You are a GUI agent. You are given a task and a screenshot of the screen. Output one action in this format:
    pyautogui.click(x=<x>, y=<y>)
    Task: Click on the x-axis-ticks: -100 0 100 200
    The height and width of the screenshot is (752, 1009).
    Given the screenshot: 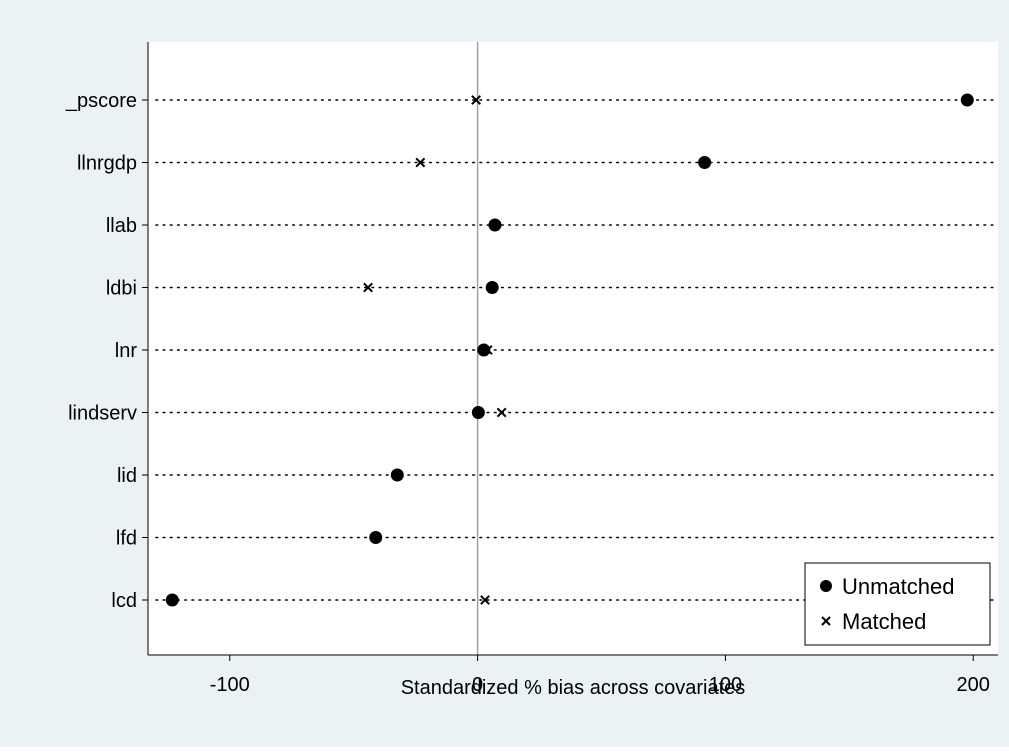 What is the action you would take?
    pyautogui.click(x=600, y=675)
    